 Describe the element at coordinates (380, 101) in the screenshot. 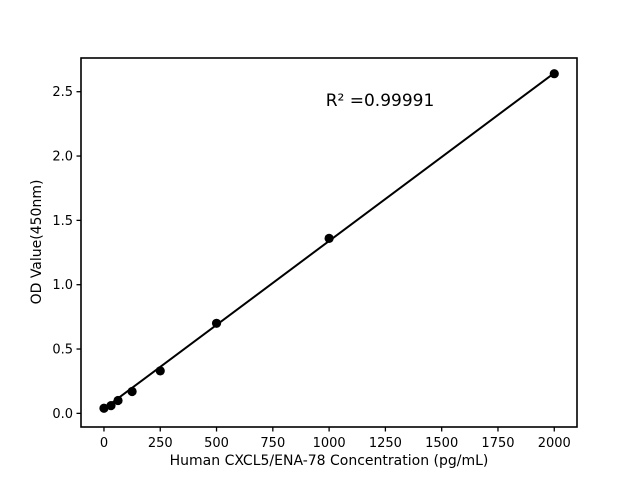

I see `r-squared-annotation: R² =0.99991` at that location.